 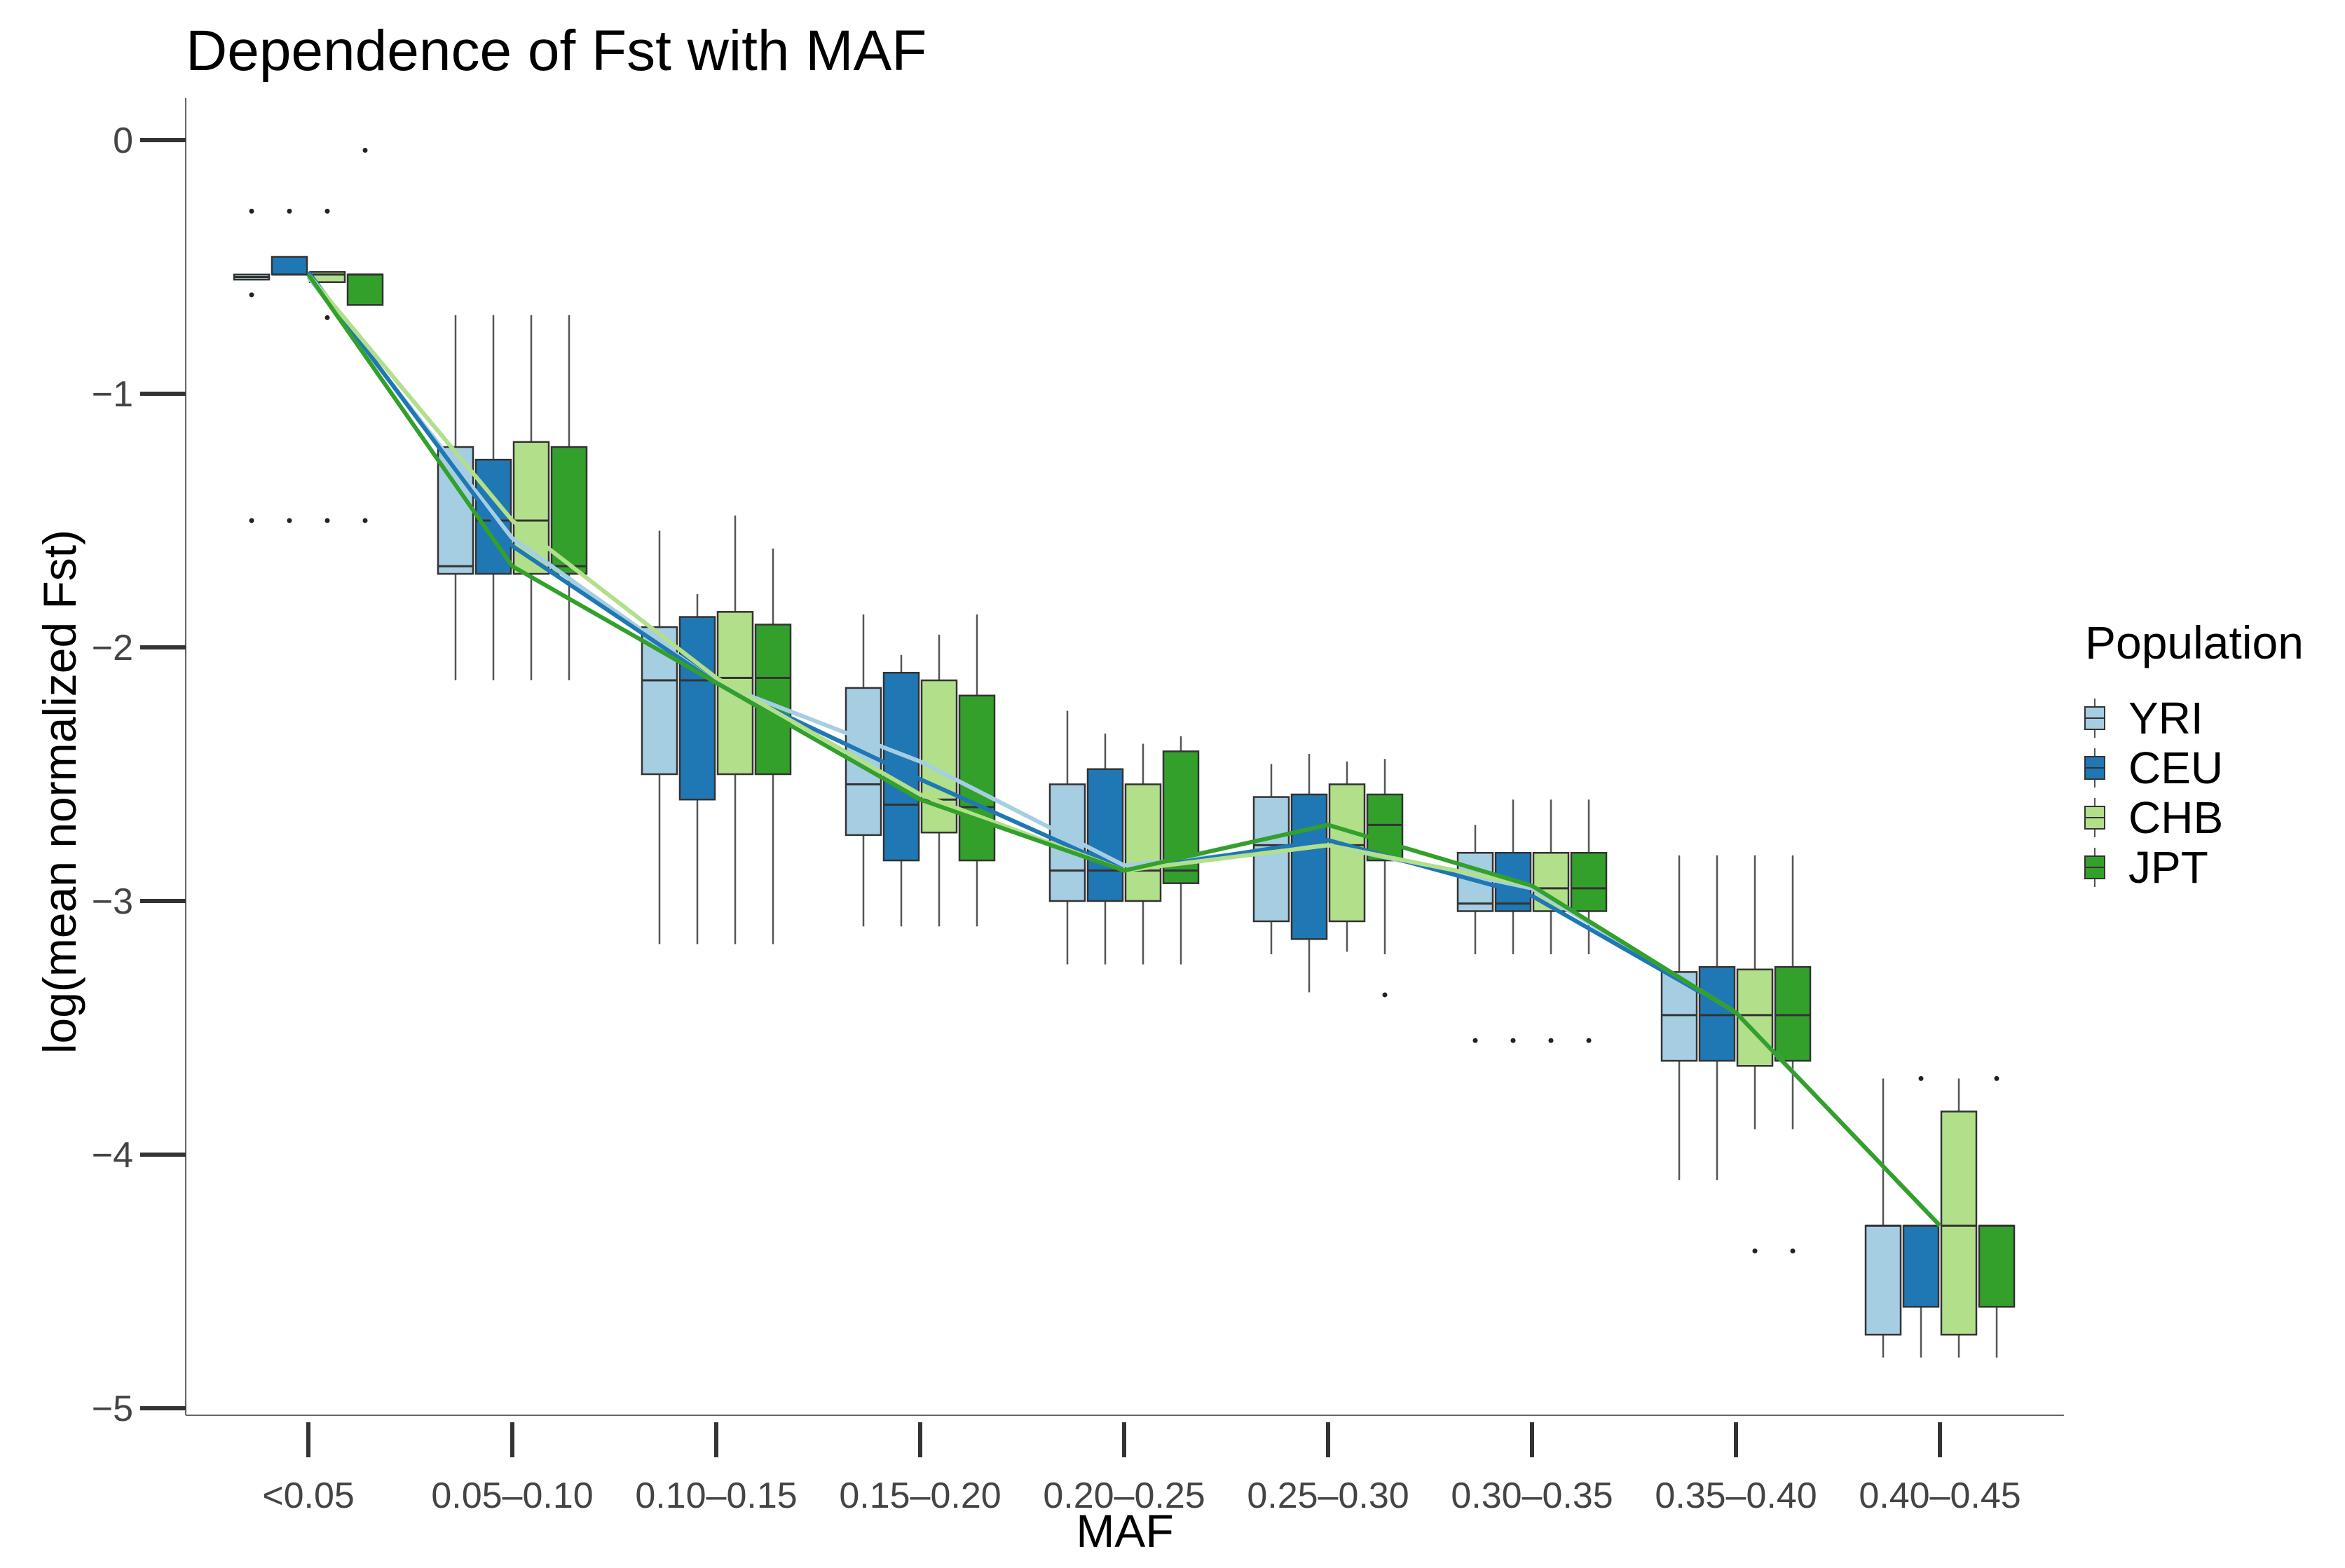 I want to click on x-tick-label: 0.05–0.10, so click(x=512, y=1496).